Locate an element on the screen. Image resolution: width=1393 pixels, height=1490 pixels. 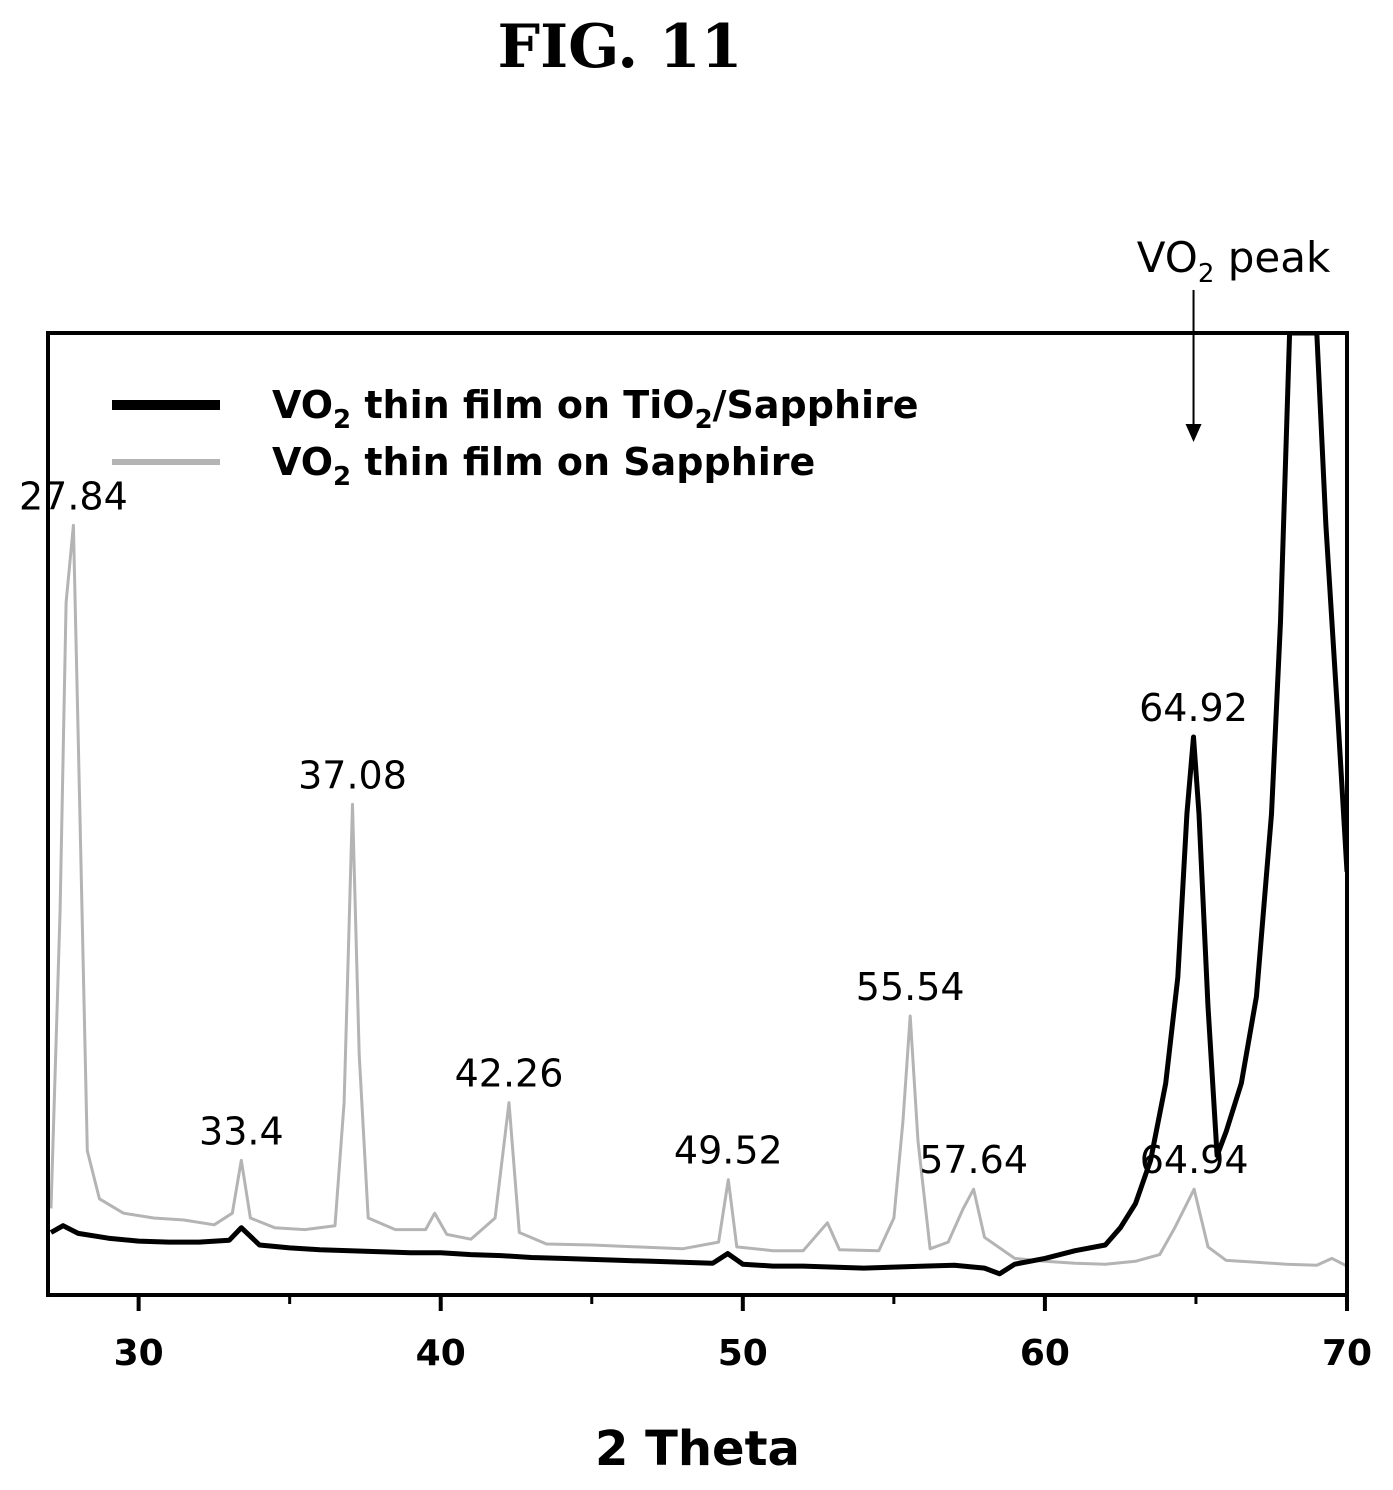
x-tick-label: 70 is located at coordinates (1347, 1353).